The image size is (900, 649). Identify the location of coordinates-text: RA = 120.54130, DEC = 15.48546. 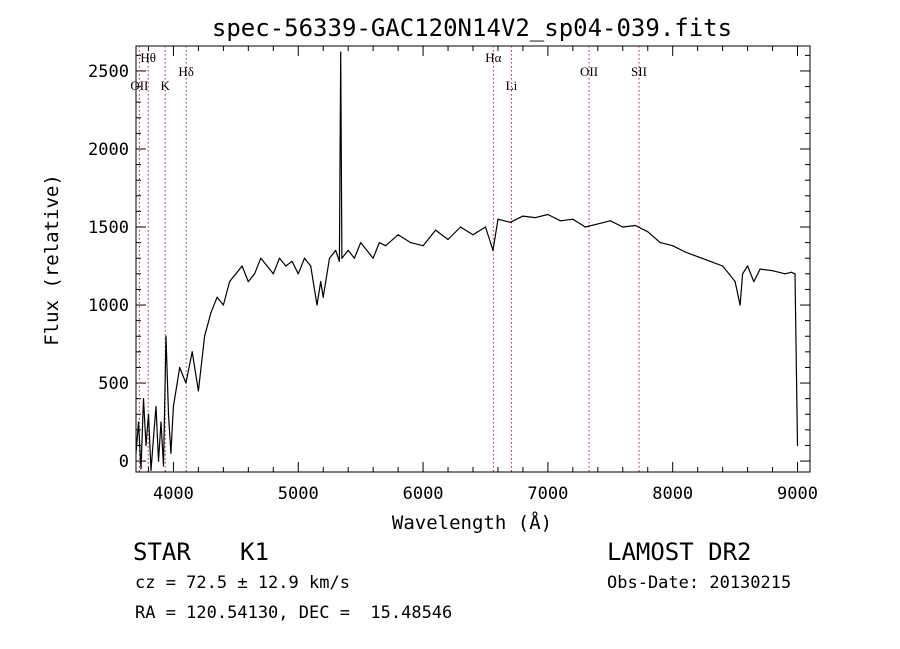
(294, 613).